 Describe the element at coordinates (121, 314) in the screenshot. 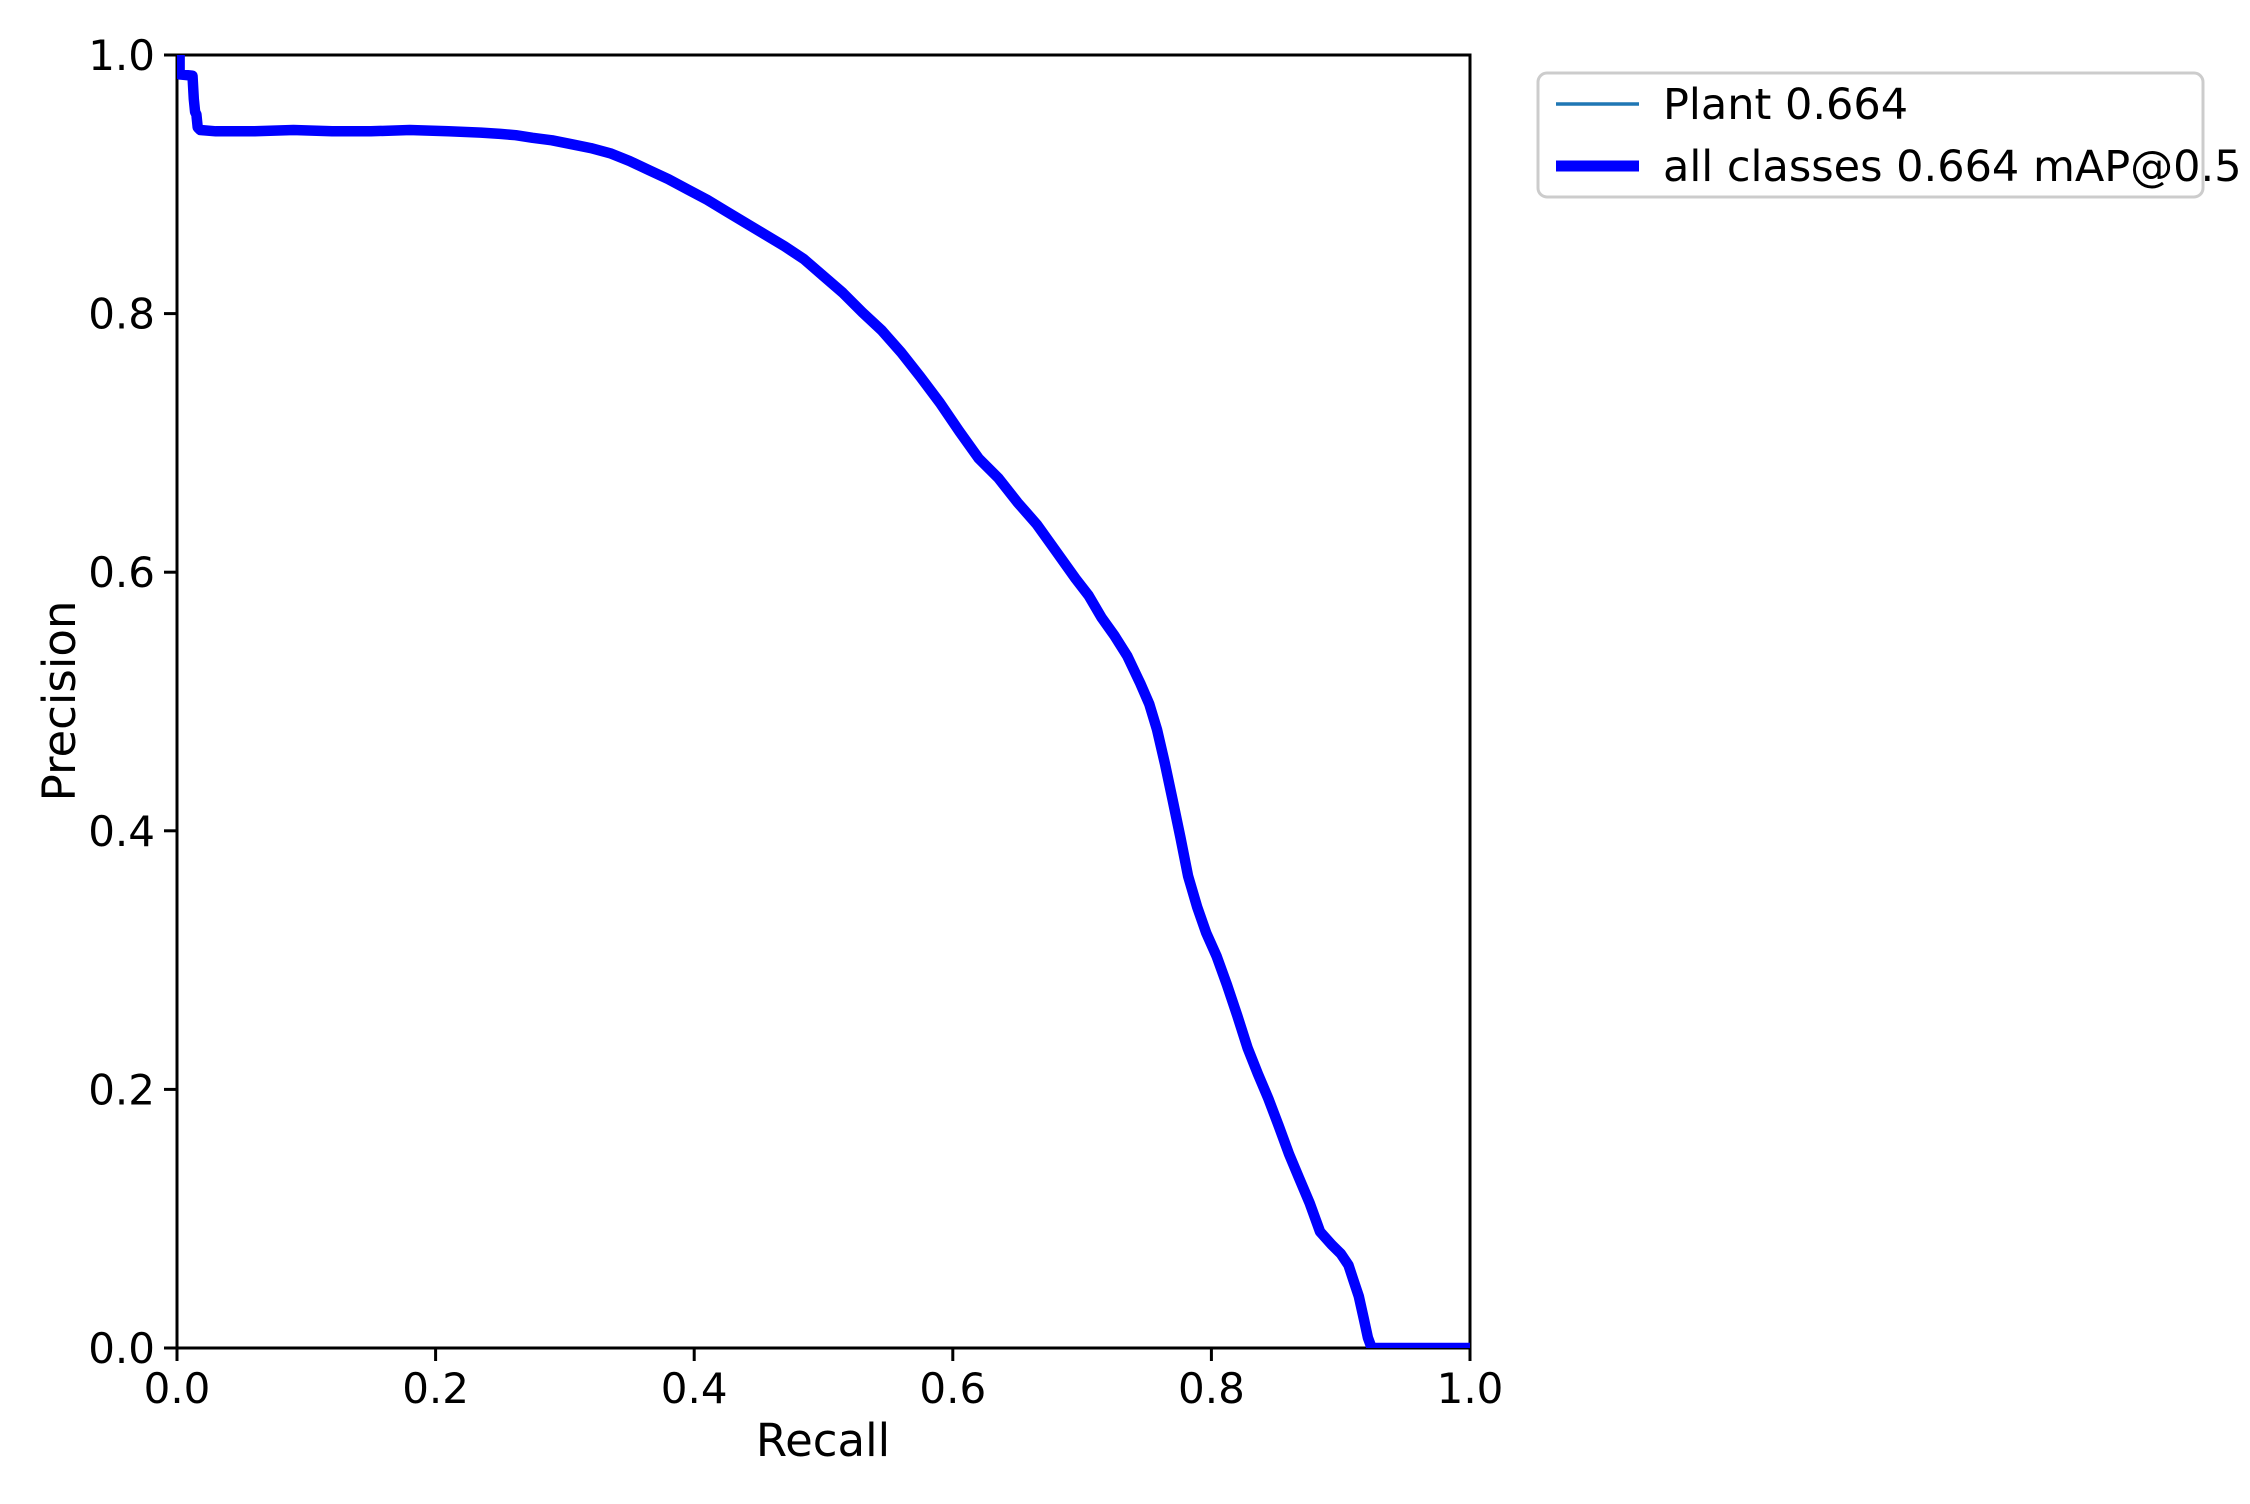

I see `y-tick-label: 0.8` at that location.